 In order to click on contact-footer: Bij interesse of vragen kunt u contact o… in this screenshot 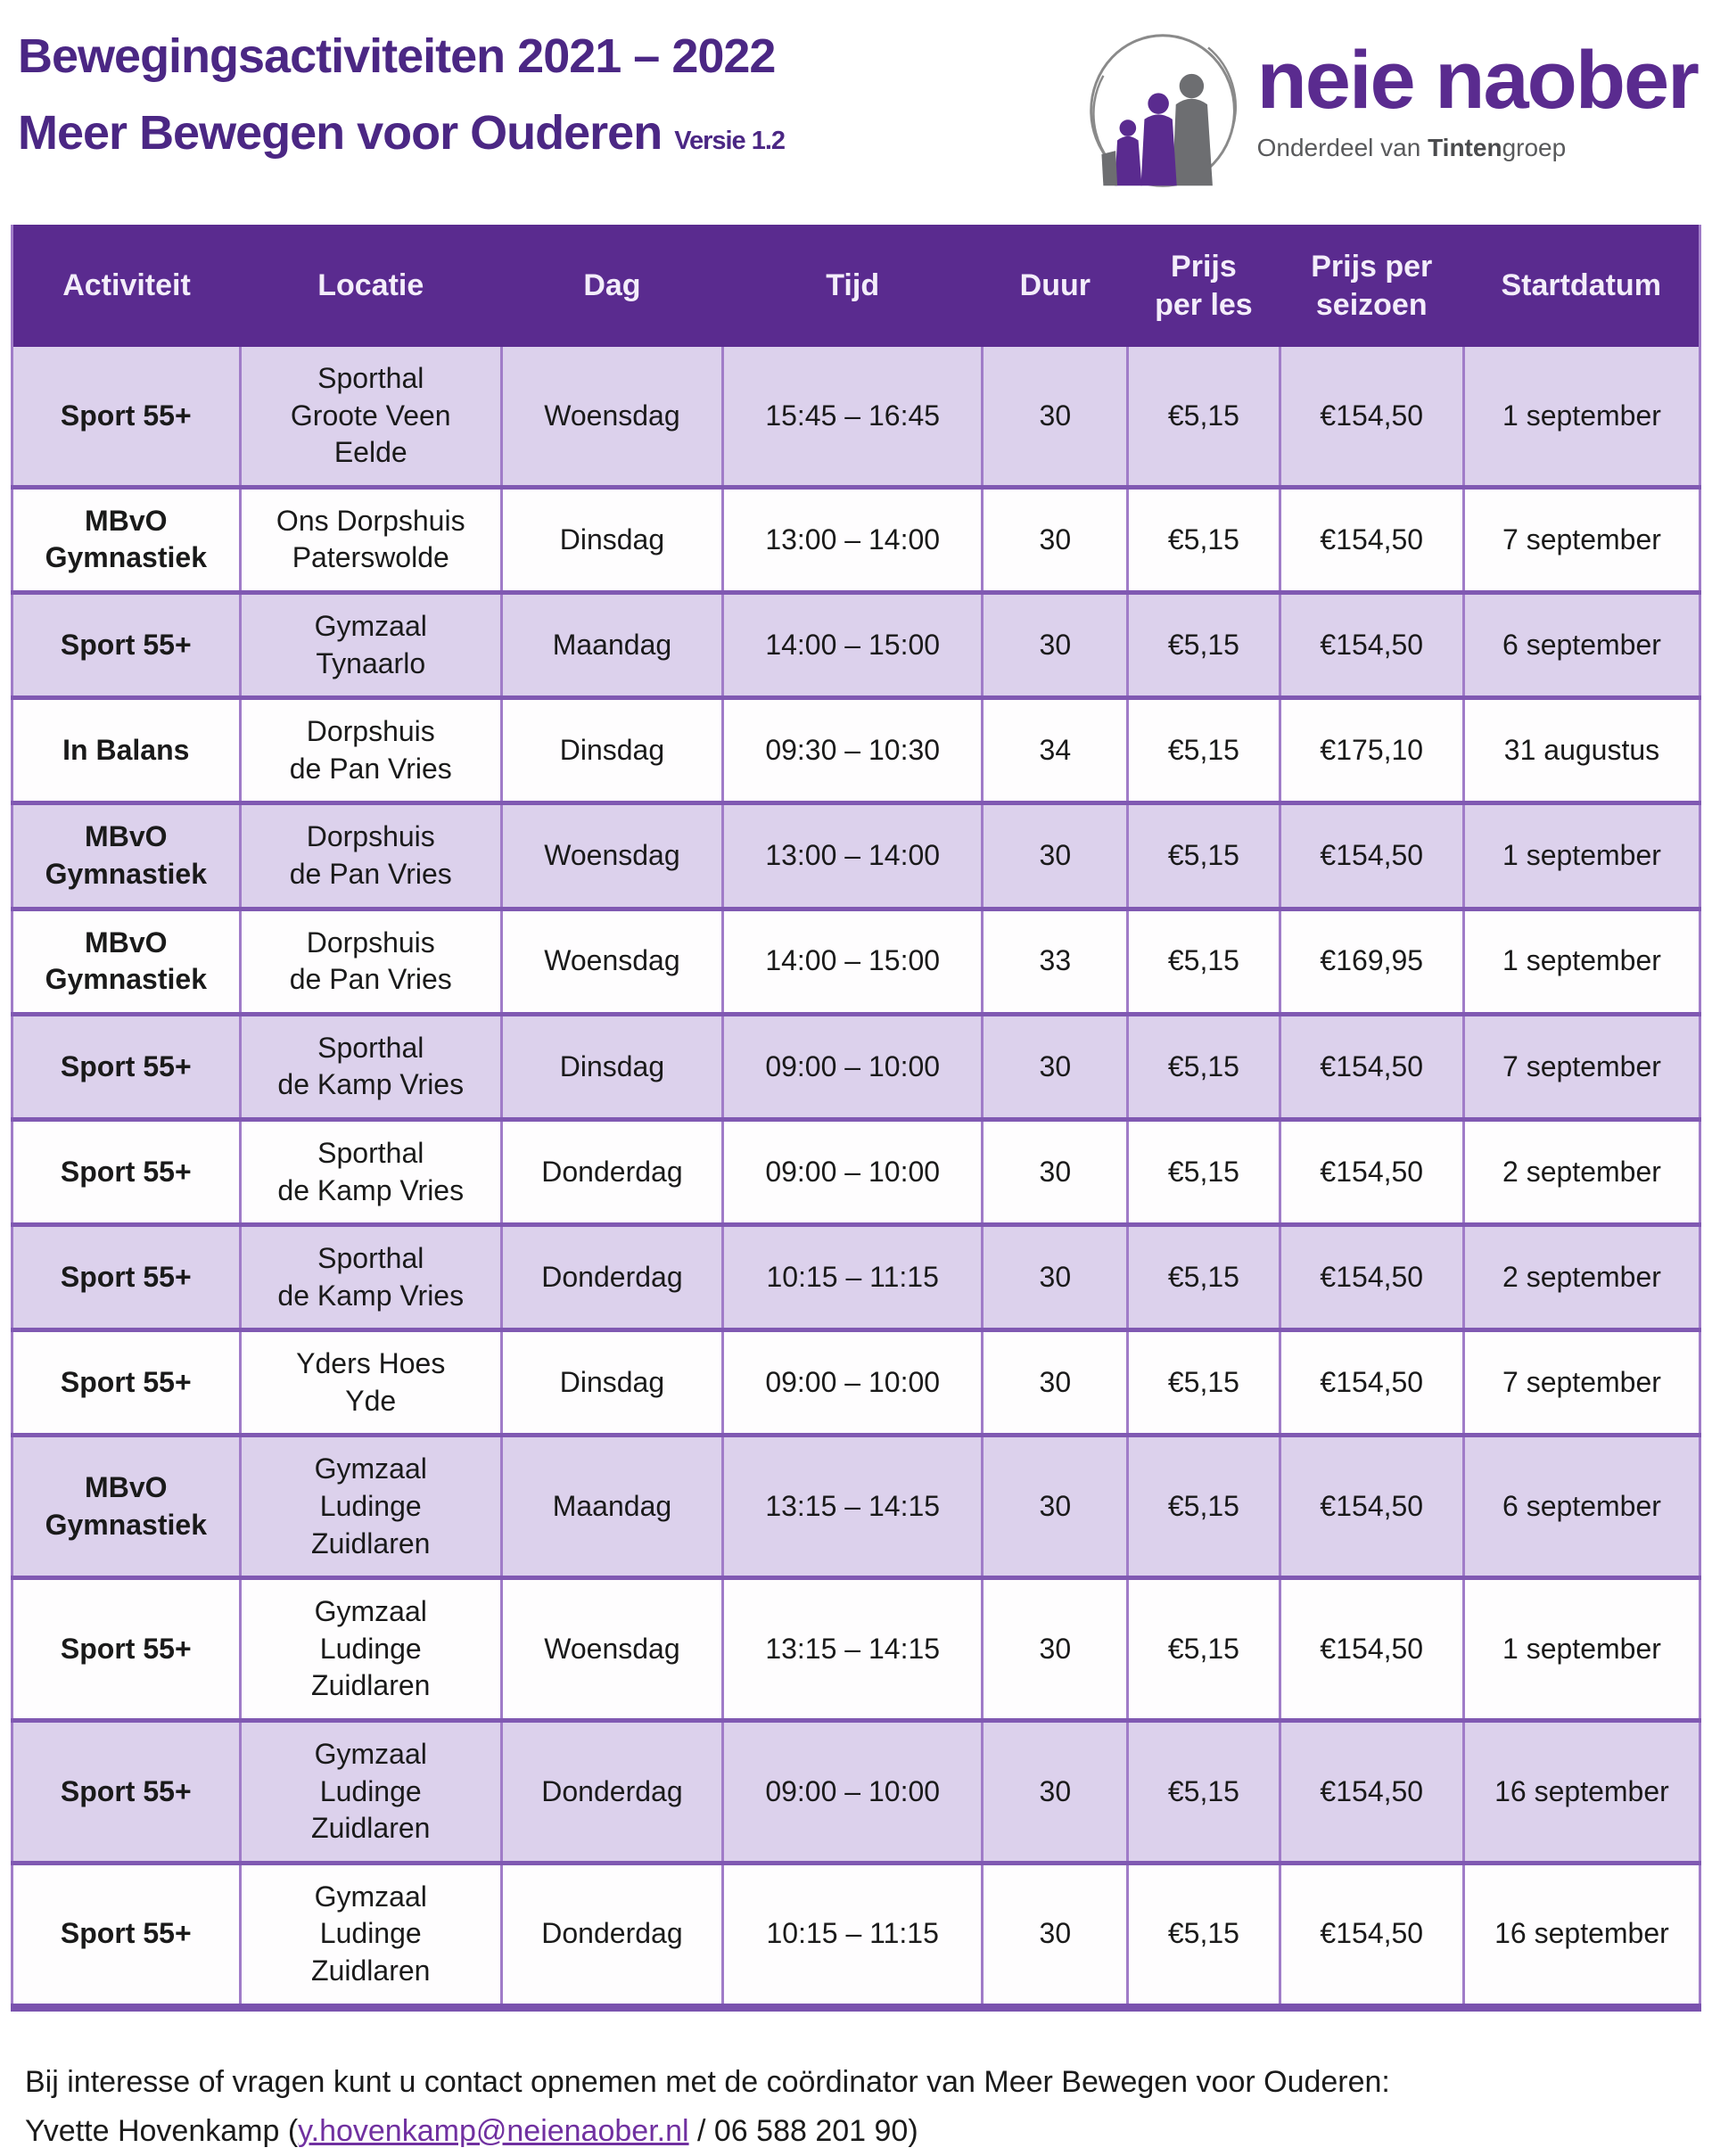, I will do `click(859, 2107)`.